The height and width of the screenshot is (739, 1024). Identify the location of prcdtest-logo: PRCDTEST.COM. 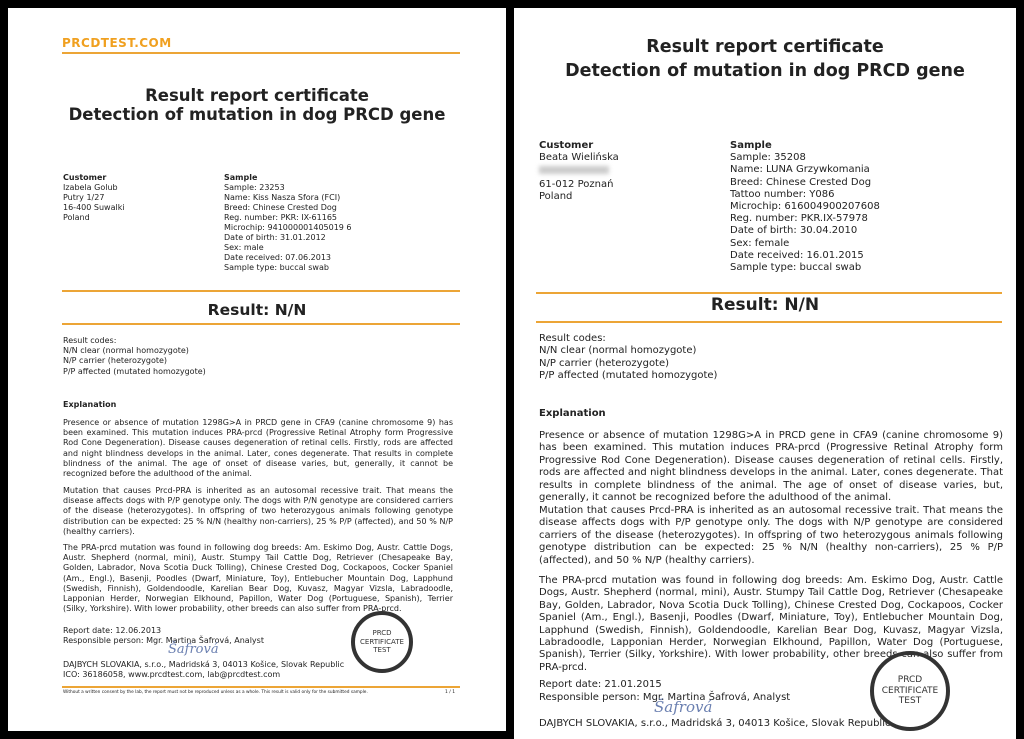
(117, 43).